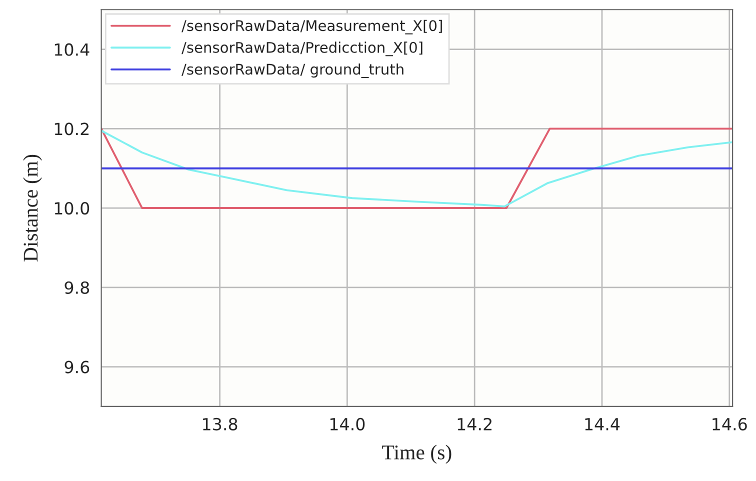 This screenshot has width=756, height=481. I want to click on y-tick-label: 9.8, so click(77, 287).